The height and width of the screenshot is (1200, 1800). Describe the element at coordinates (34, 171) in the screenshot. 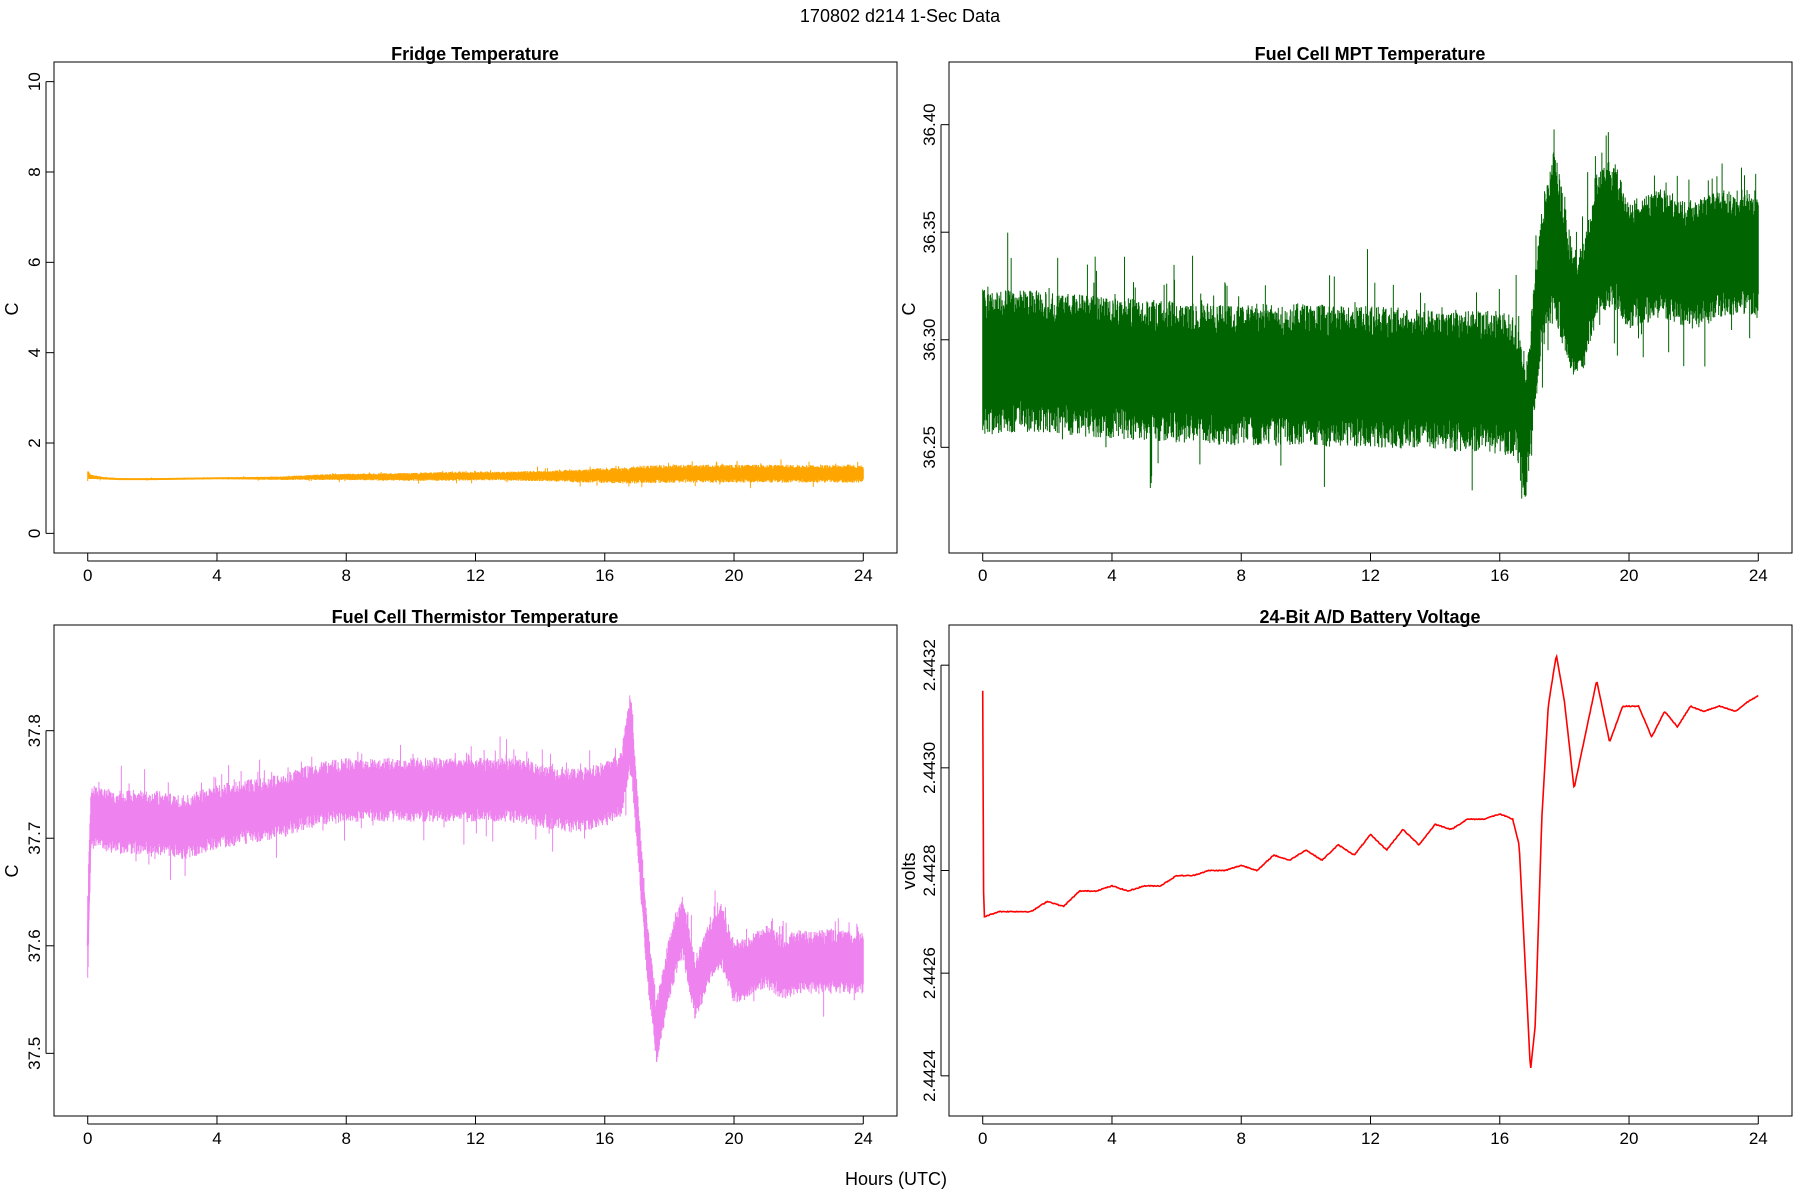

I see `y-tick-label: 8` at that location.